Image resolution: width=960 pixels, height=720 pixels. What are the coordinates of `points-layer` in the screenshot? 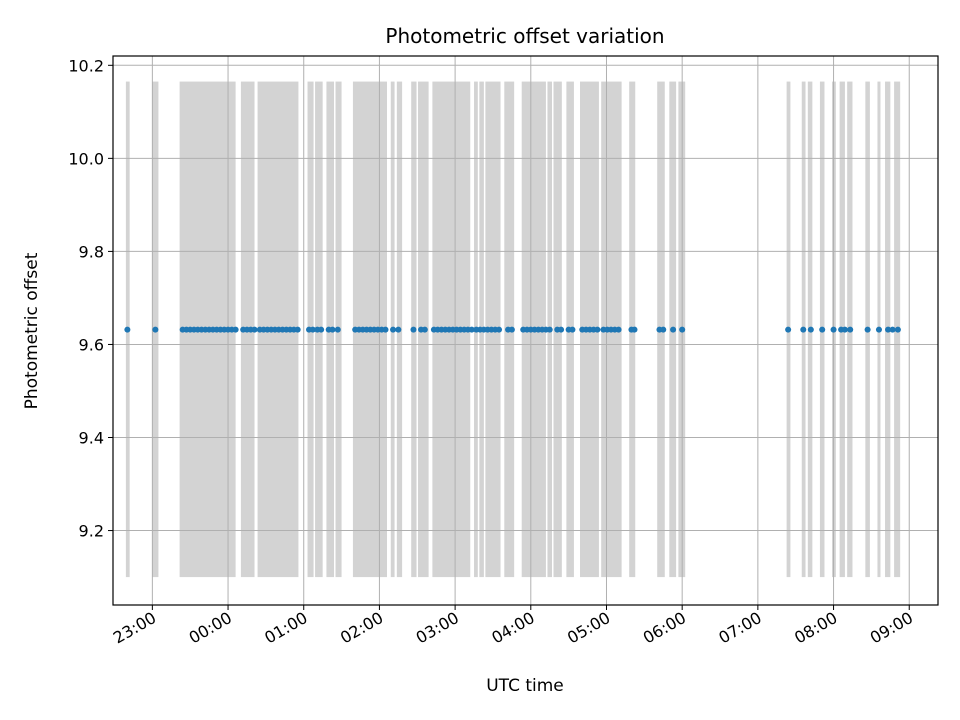 It's located at (512, 329).